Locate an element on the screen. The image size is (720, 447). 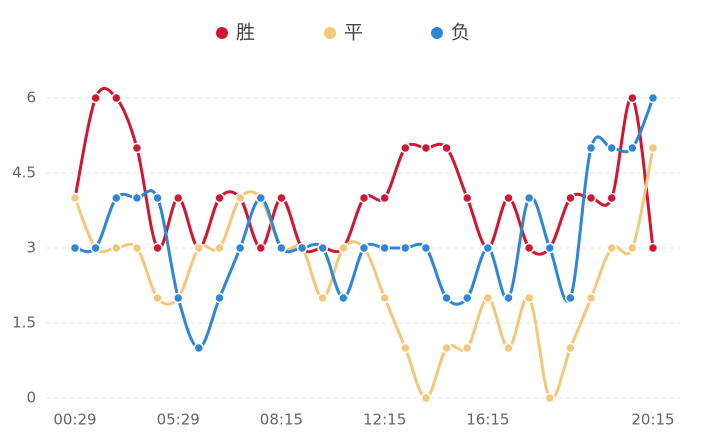
y-tick-label: 0 is located at coordinates (31, 398).